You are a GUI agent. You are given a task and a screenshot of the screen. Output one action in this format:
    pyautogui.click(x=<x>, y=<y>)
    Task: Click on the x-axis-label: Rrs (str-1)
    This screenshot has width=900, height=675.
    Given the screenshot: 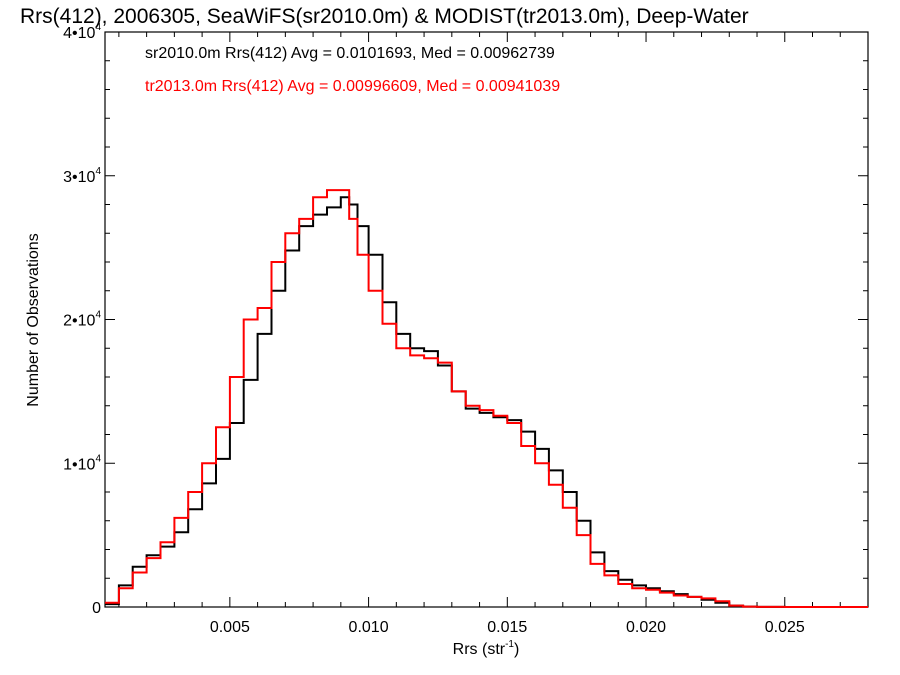 What is the action you would take?
    pyautogui.click(x=486, y=648)
    